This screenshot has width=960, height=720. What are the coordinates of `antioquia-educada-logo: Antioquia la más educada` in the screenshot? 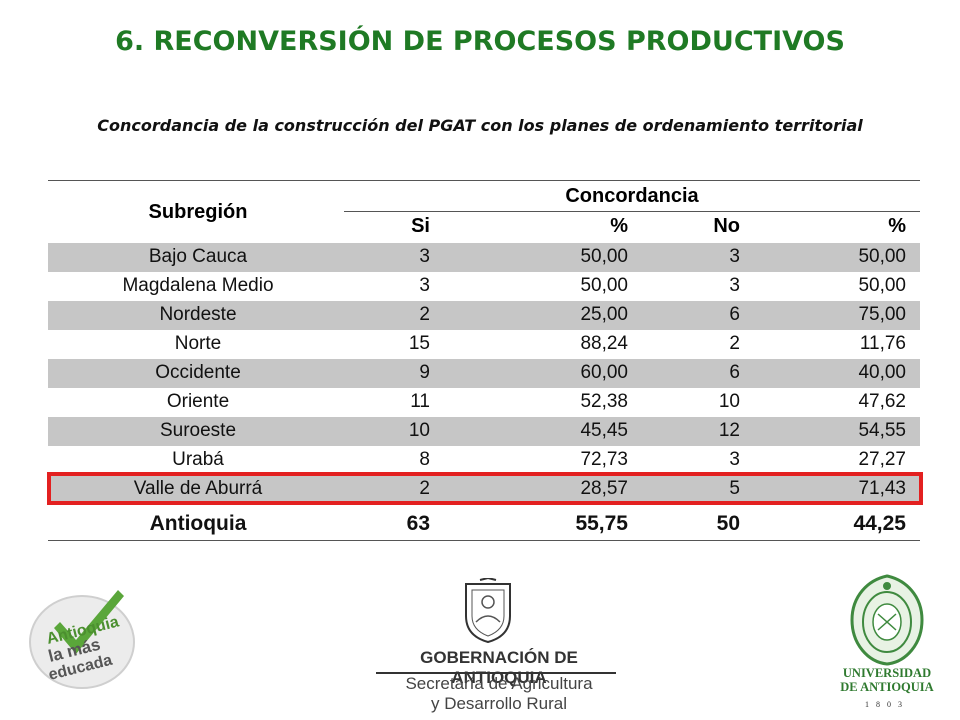 It's located at (82, 639).